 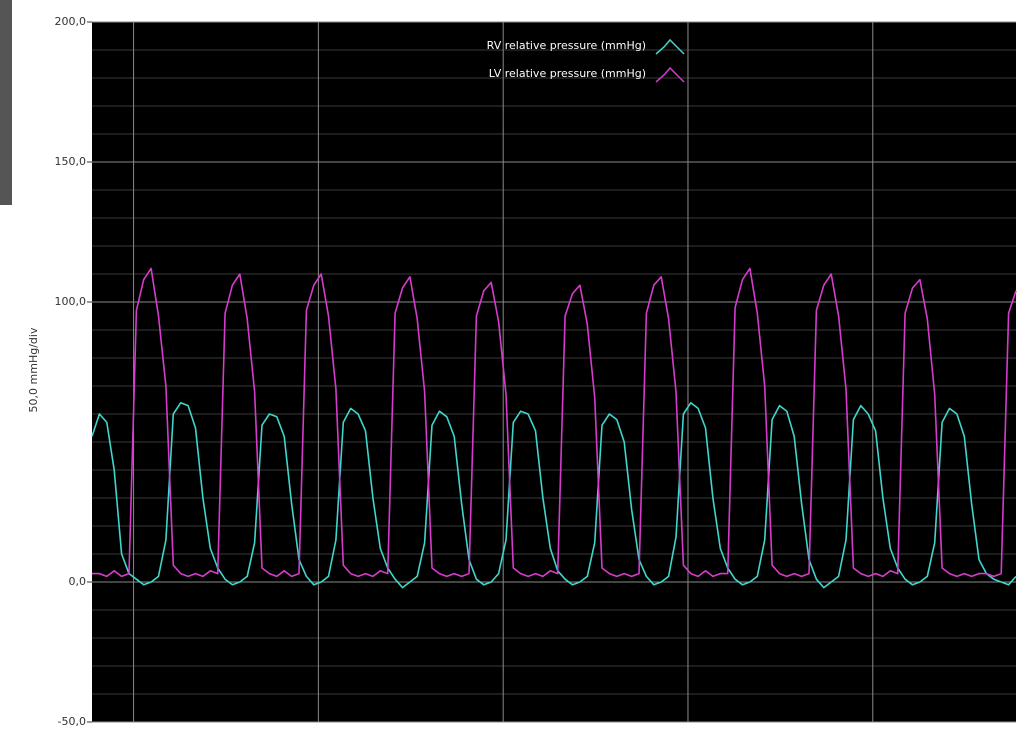 What do you see at coordinates (72, 721) in the screenshot?
I see `y-tick-label: -50,0` at bounding box center [72, 721].